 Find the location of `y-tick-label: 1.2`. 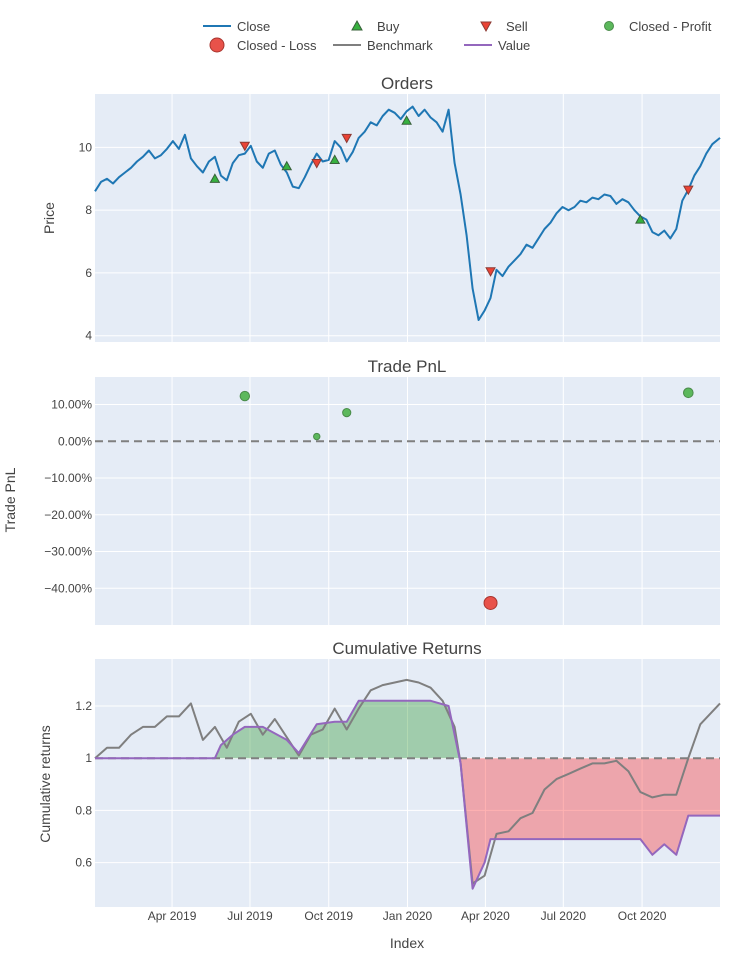

y-tick-label: 1.2 is located at coordinates (83, 706).